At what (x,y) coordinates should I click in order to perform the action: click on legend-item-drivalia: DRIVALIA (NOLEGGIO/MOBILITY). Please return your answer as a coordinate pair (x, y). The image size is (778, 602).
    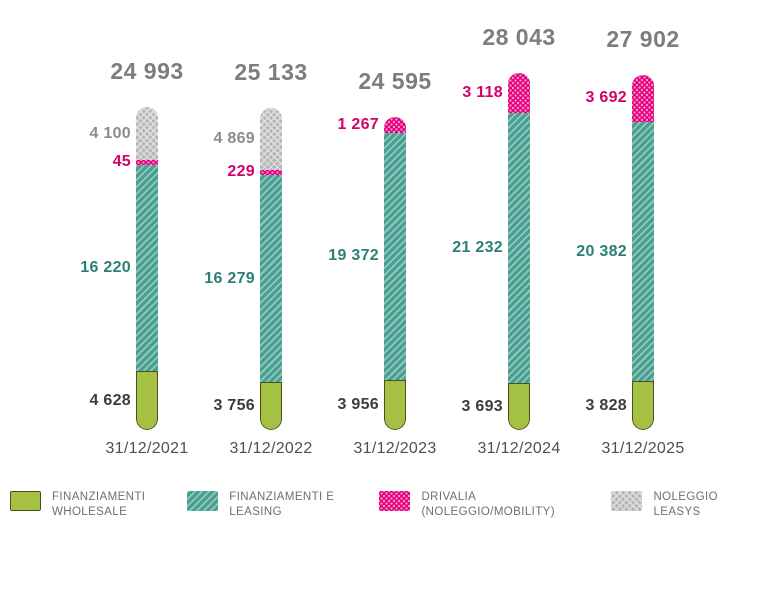
    Looking at the image, I should click on (482, 505).